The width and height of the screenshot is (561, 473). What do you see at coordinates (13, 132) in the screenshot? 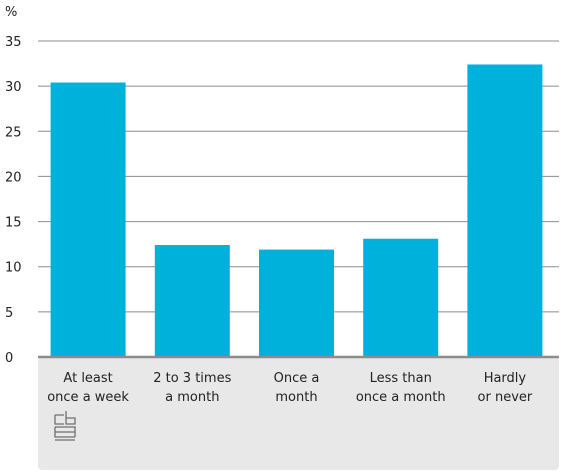
I see `y-tick-label: 25` at bounding box center [13, 132].